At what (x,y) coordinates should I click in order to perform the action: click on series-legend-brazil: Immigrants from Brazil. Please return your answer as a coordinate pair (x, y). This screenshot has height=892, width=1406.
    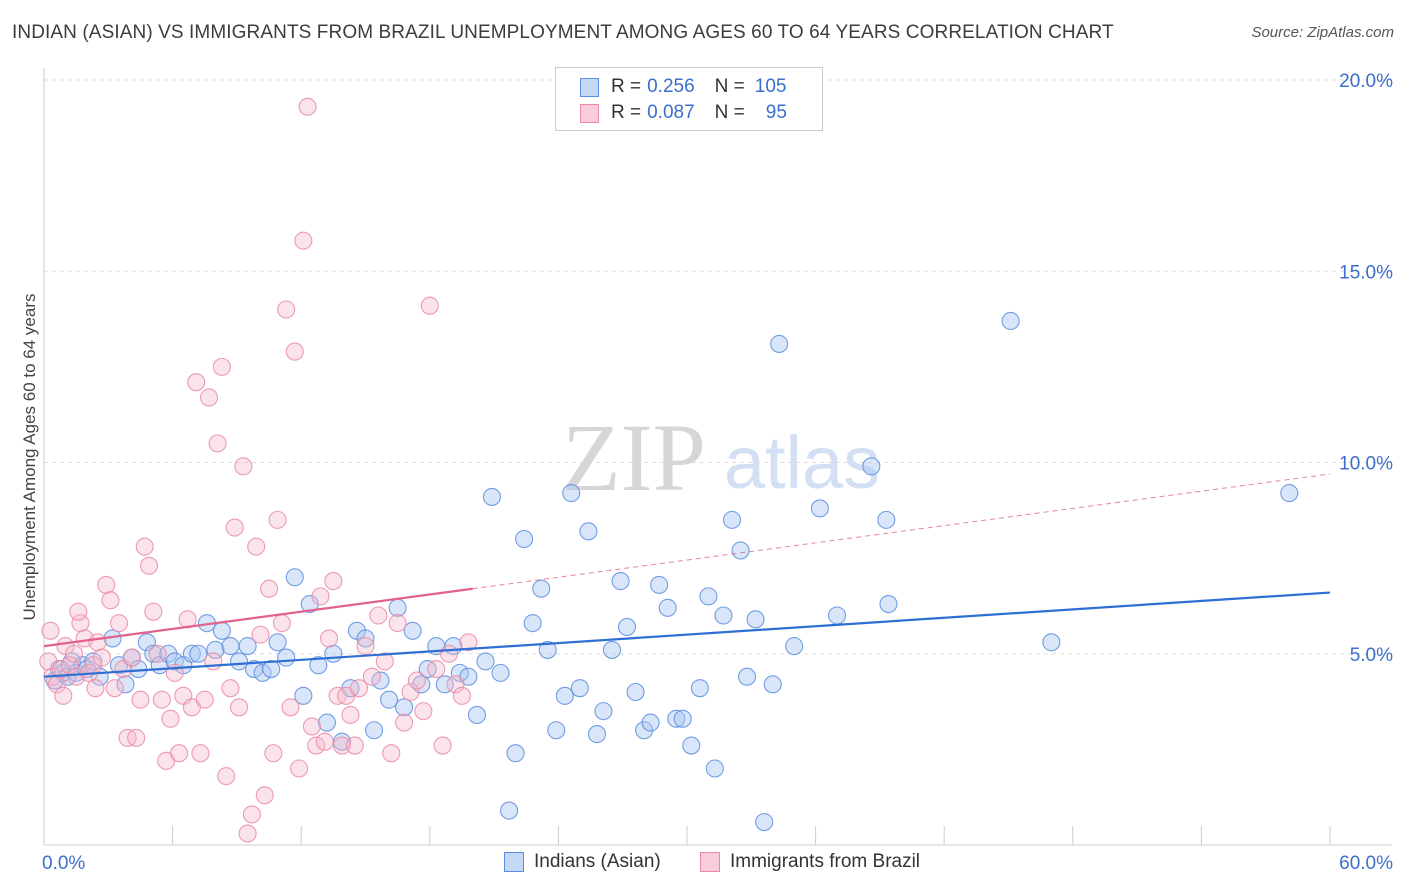
    Looking at the image, I should click on (810, 862).